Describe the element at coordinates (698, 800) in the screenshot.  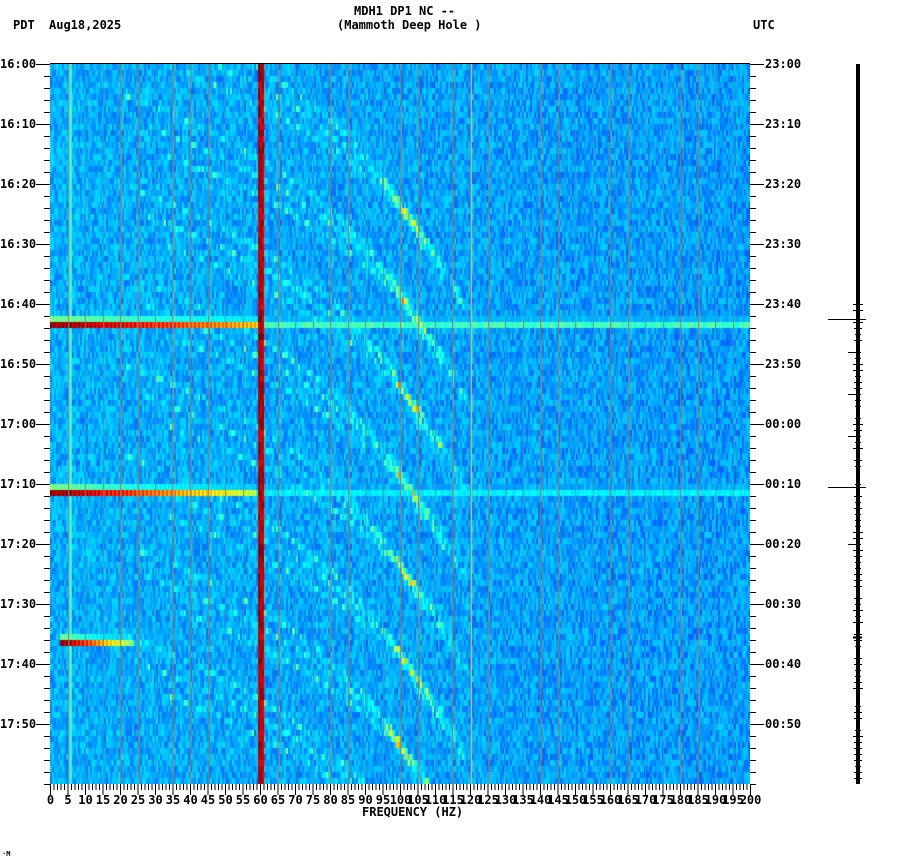
I see `x-tick-label: 185` at that location.